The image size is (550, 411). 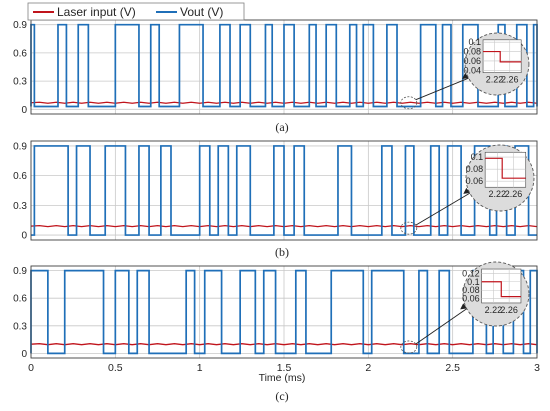 What do you see at coordinates (31, 368) in the screenshot?
I see `x-tick-label: 0` at bounding box center [31, 368].